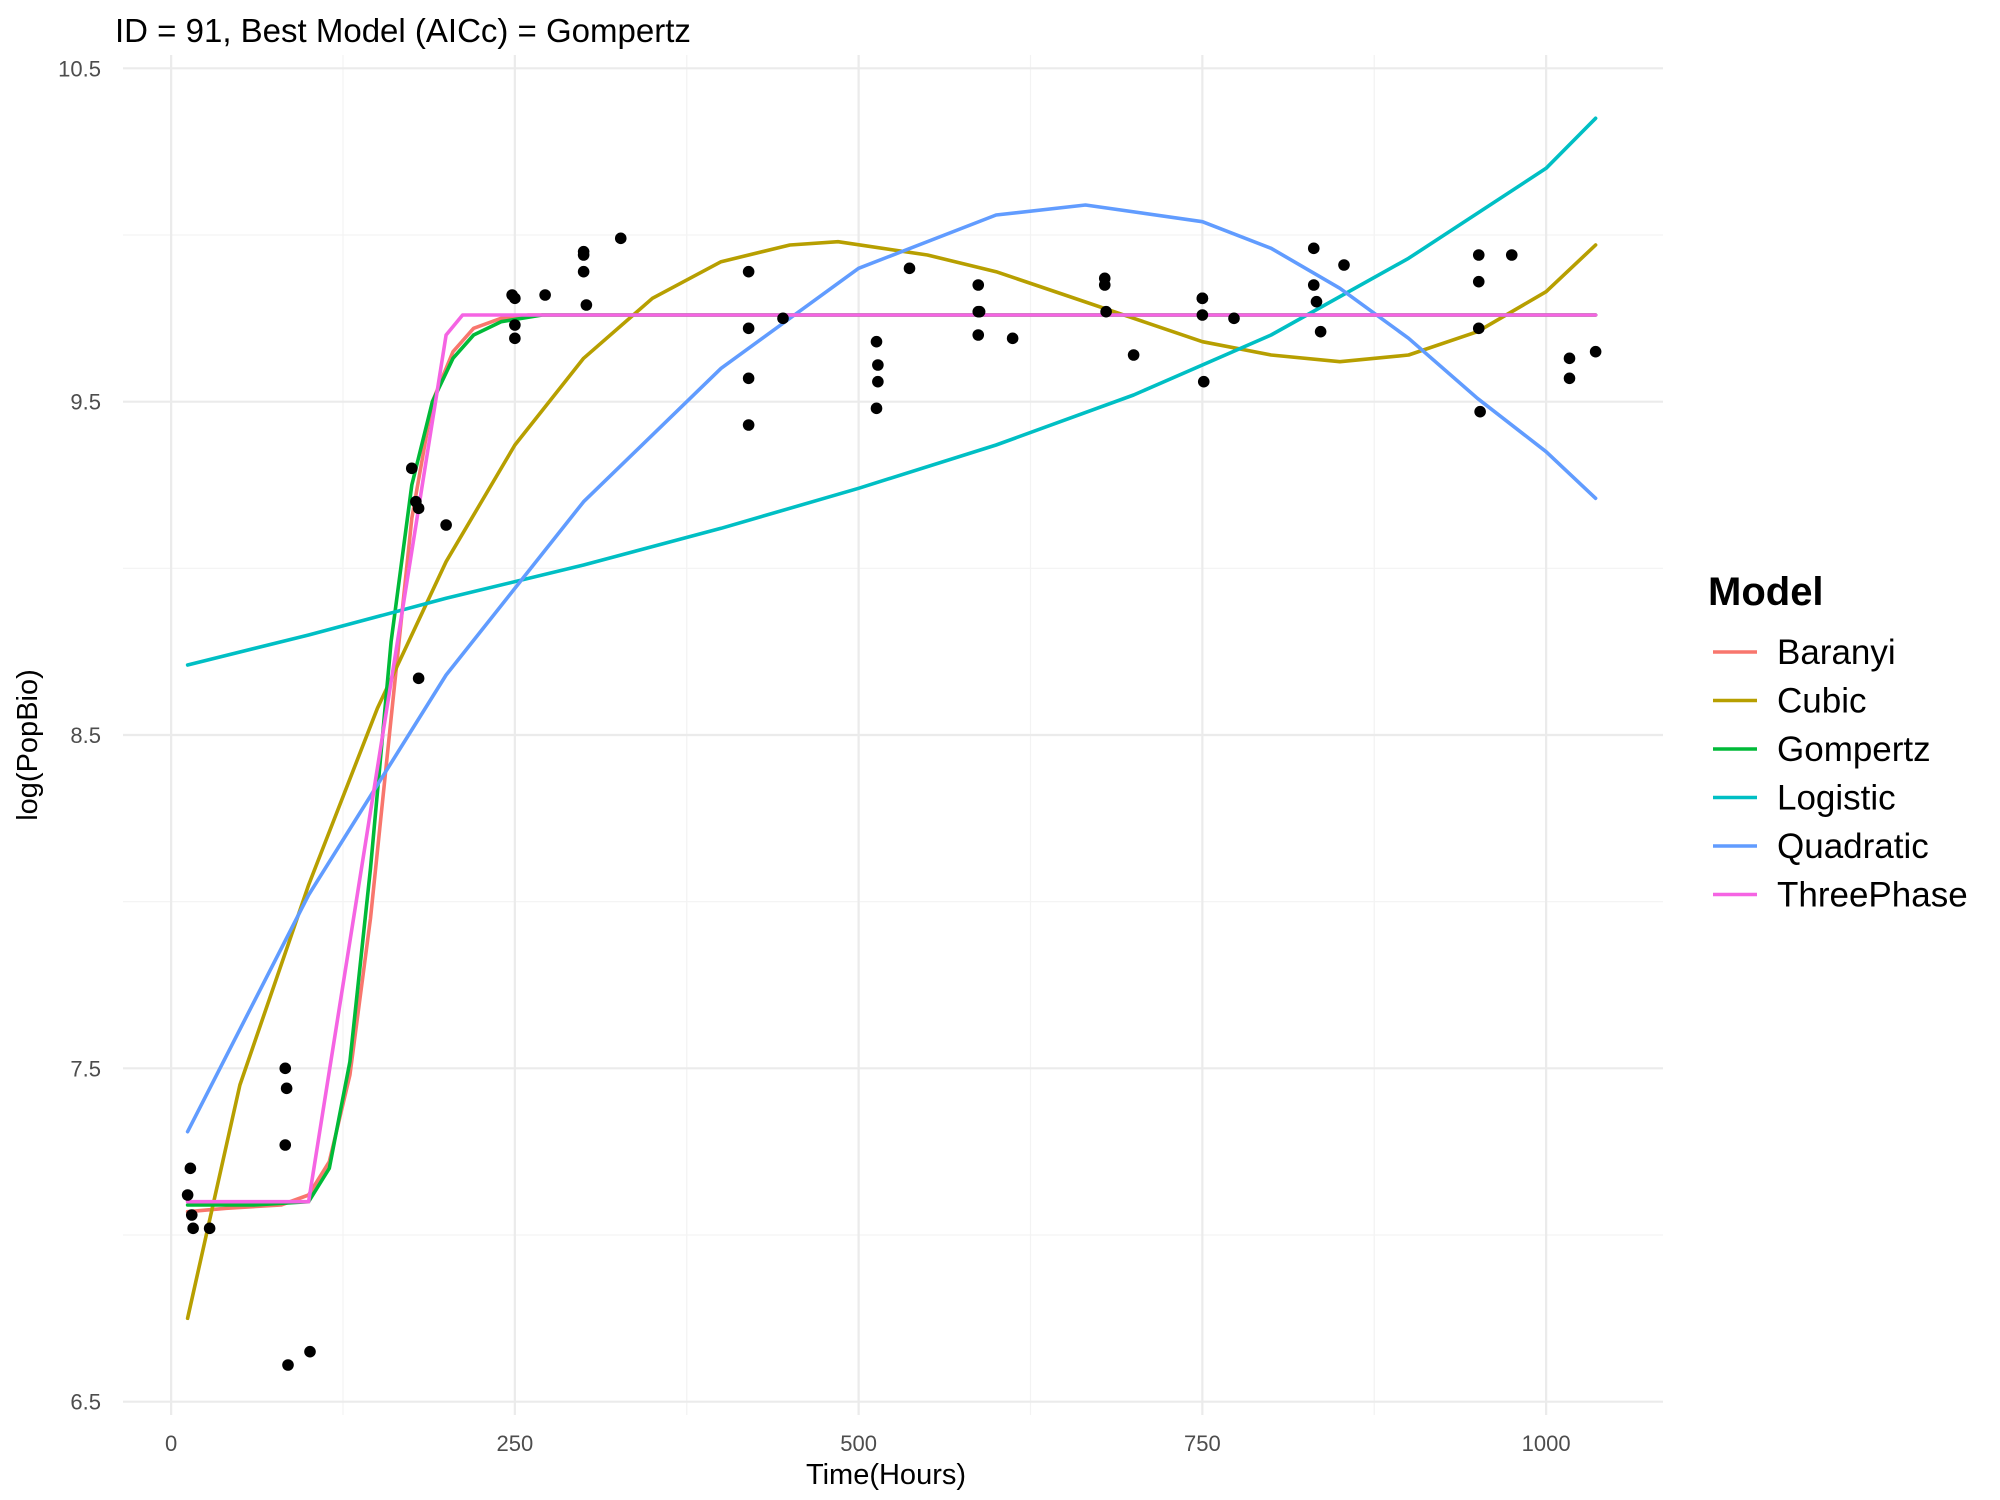  Describe the element at coordinates (85, 402) in the screenshot. I see `y-tick-label: 9.5` at that location.